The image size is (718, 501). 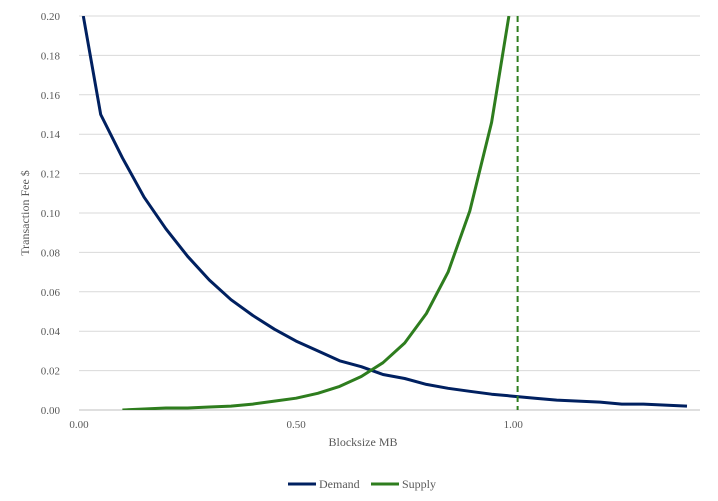 What do you see at coordinates (419, 484) in the screenshot?
I see `legend-label-supply: Supply` at bounding box center [419, 484].